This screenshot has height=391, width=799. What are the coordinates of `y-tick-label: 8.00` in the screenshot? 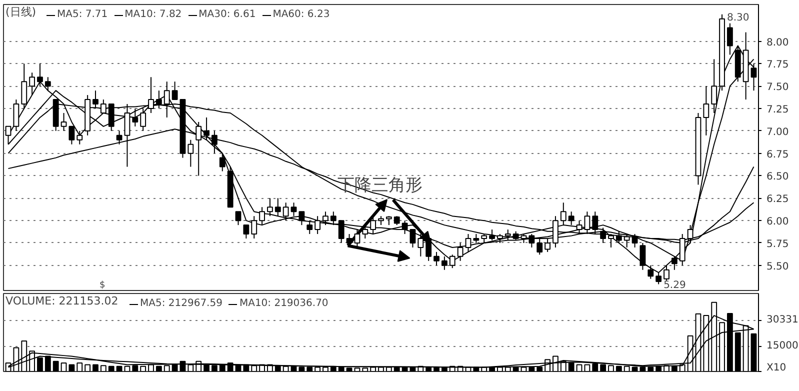 It's located at (777, 42).